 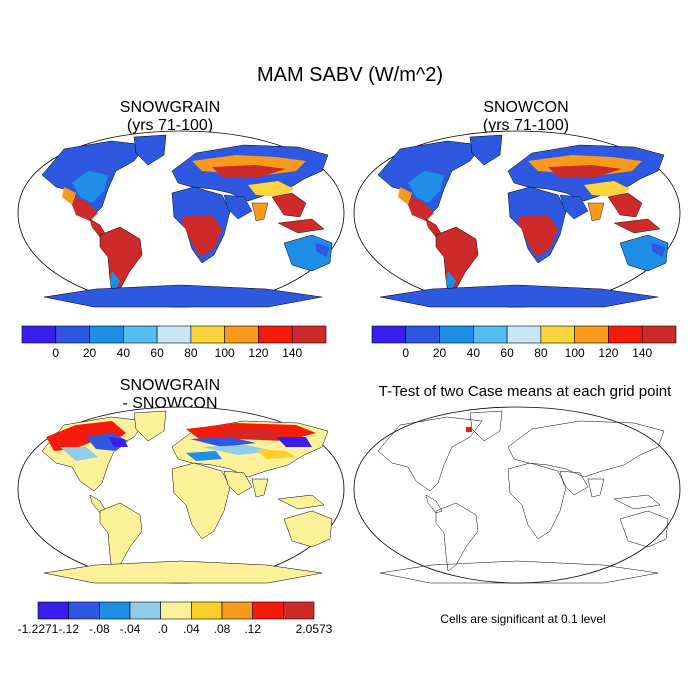 What do you see at coordinates (38, 629) in the screenshot?
I see `colorbar-label: -1.2271` at bounding box center [38, 629].